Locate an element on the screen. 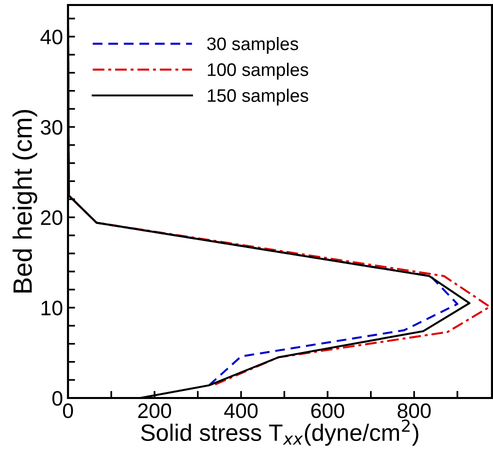 The width and height of the screenshot is (493, 454). x-tick-label: 0 is located at coordinates (68, 410).